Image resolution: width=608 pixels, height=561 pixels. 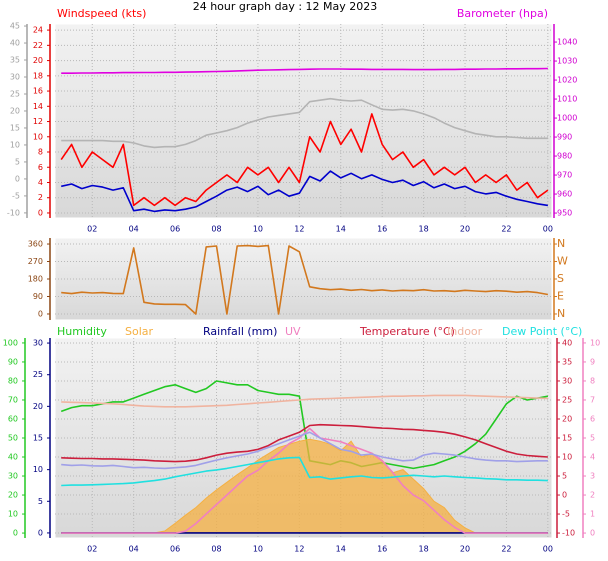 I want to click on plot-background, so click(x=303, y=279).